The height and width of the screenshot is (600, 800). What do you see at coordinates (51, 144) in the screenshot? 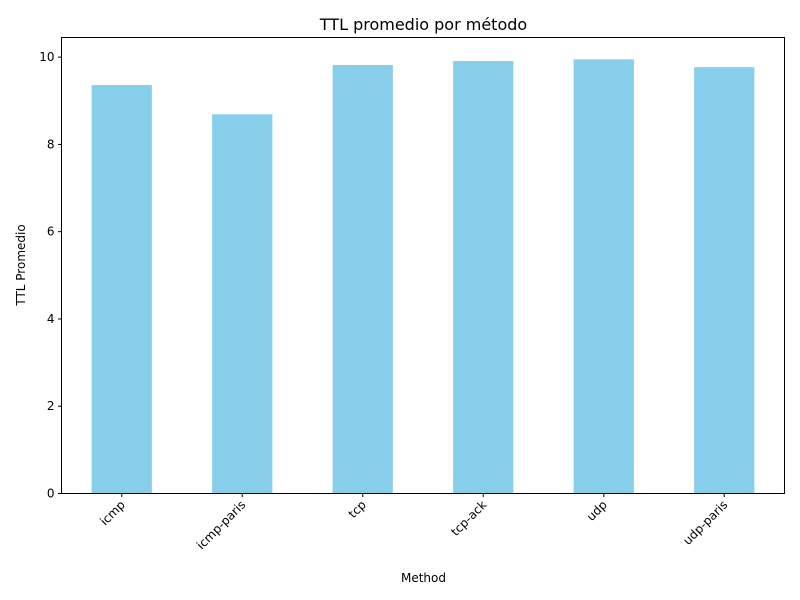
I see `y-tick-label: 8` at bounding box center [51, 144].